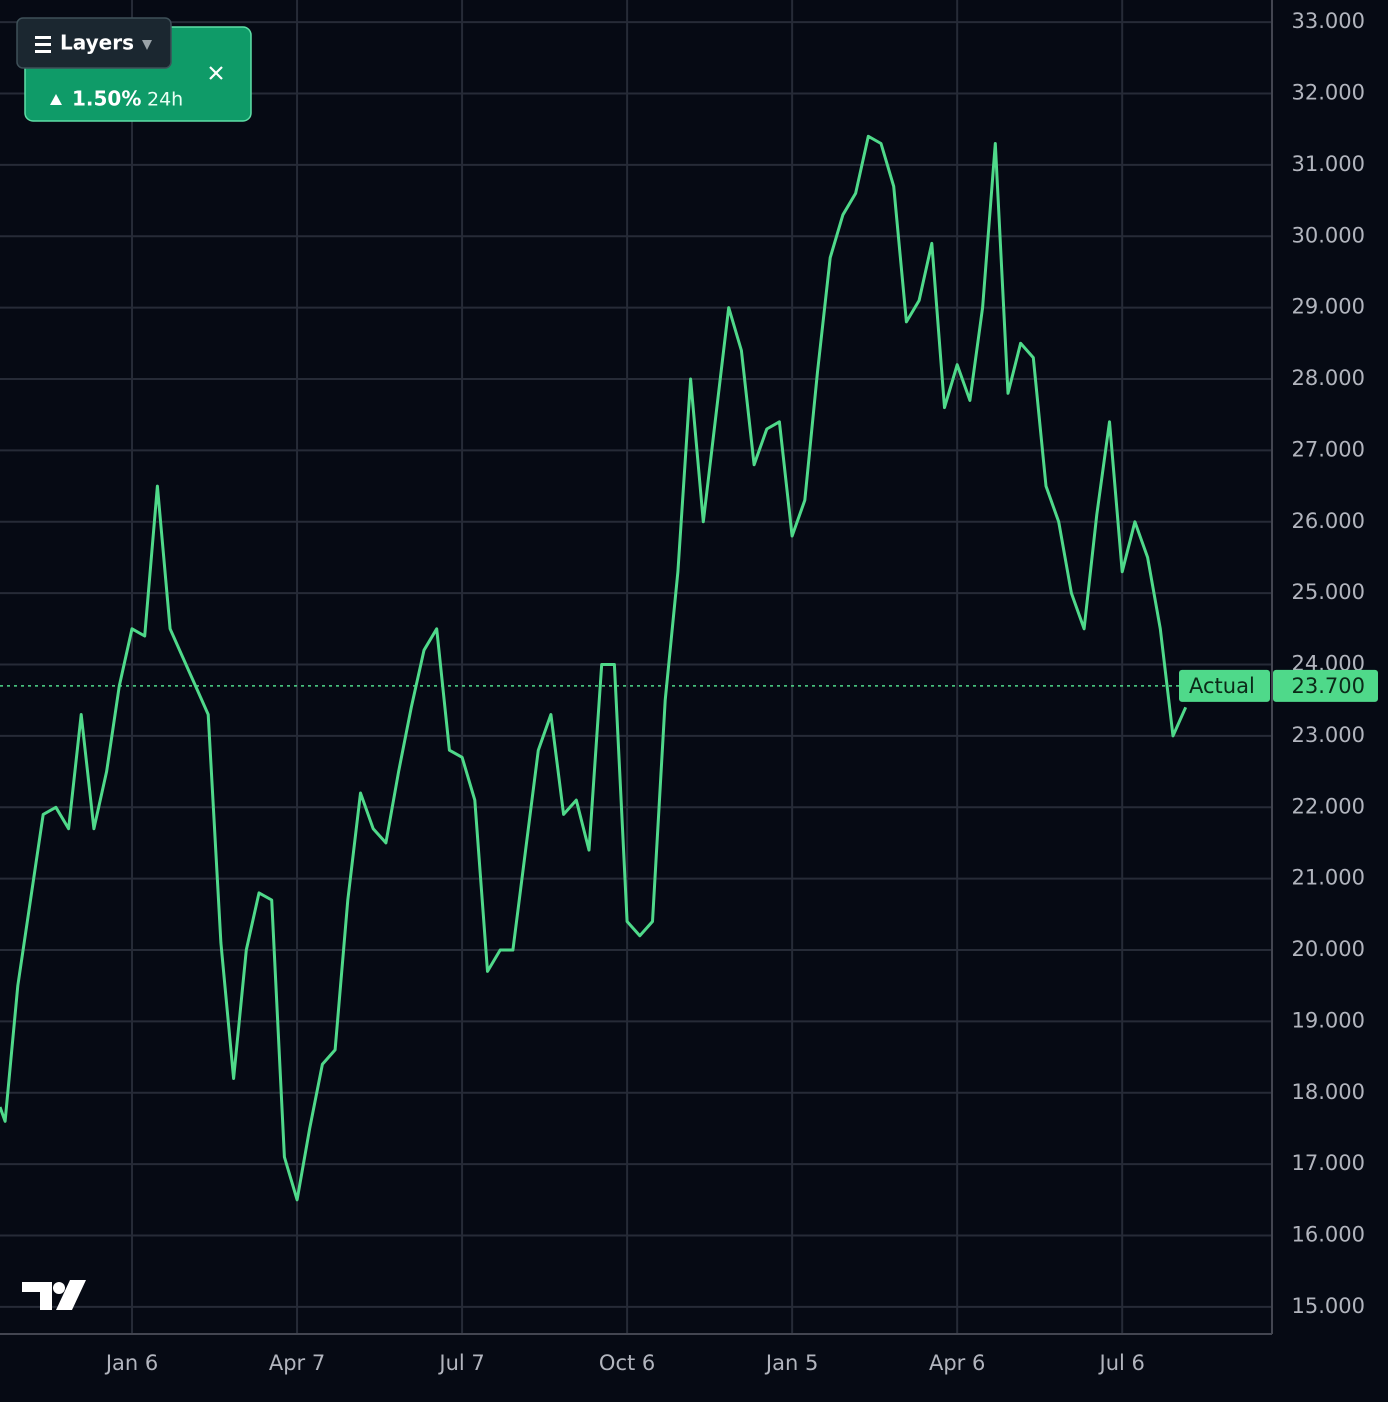  Describe the element at coordinates (1328, 93) in the screenshot. I see `y-tick-label: 32.000` at that location.